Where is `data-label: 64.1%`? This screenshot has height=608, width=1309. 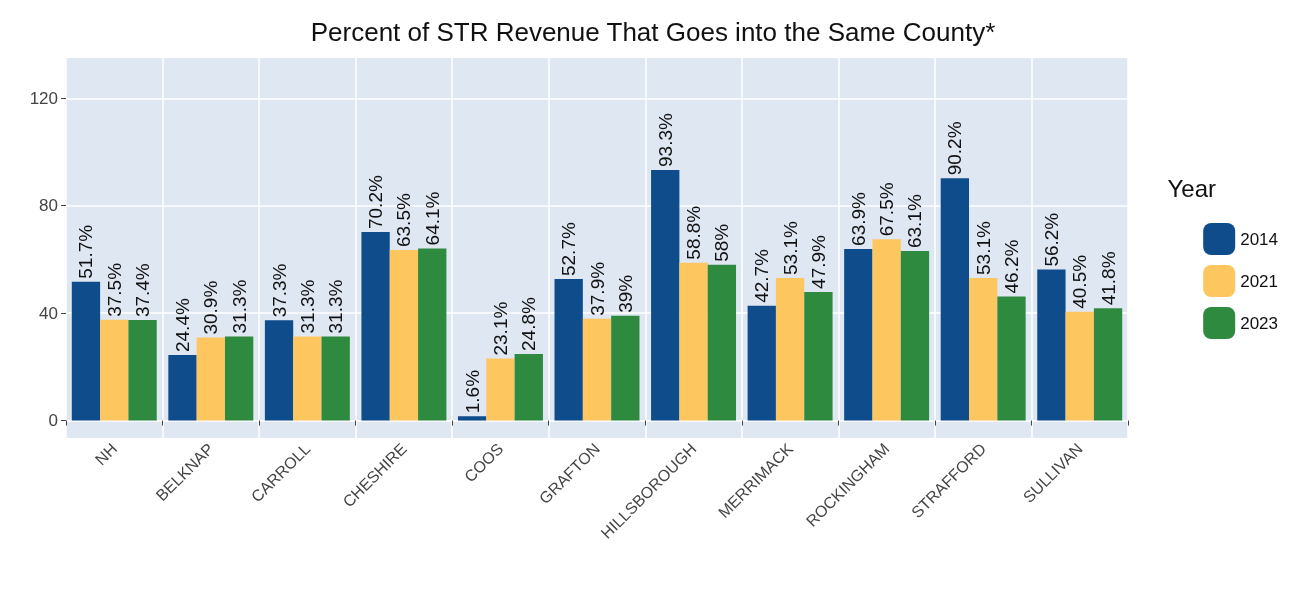
data-label: 64.1% is located at coordinates (432, 218).